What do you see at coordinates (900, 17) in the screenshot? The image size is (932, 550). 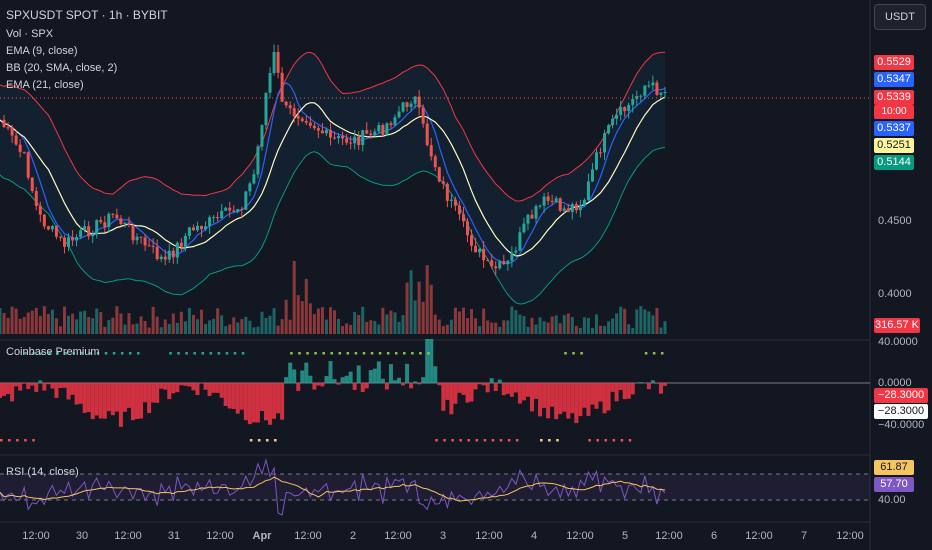 I see `currency-button: USDT` at bounding box center [900, 17].